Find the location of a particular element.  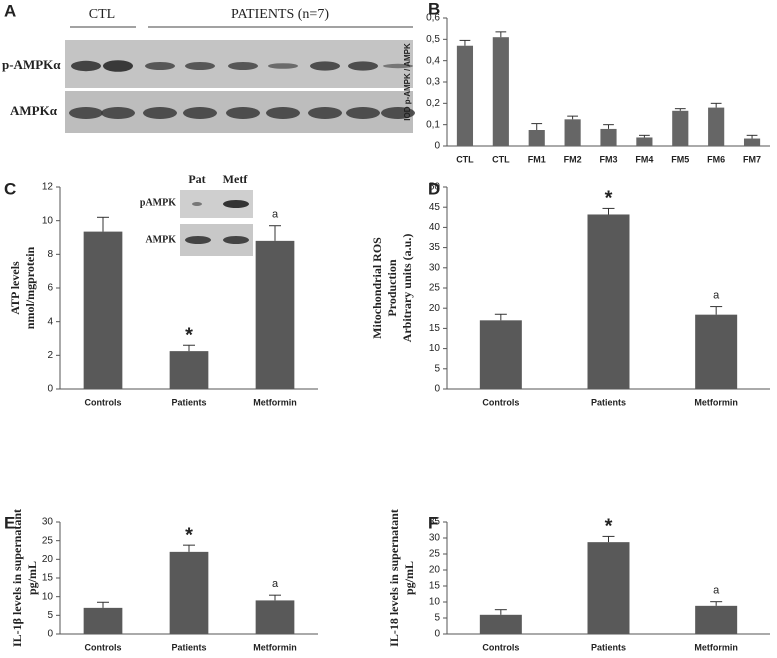

panel-letter: C is located at coordinates (10, 188).